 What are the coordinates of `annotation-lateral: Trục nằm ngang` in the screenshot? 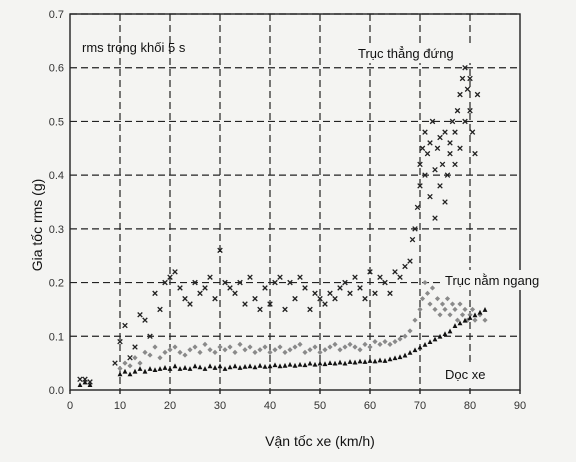 It's located at (492, 280).